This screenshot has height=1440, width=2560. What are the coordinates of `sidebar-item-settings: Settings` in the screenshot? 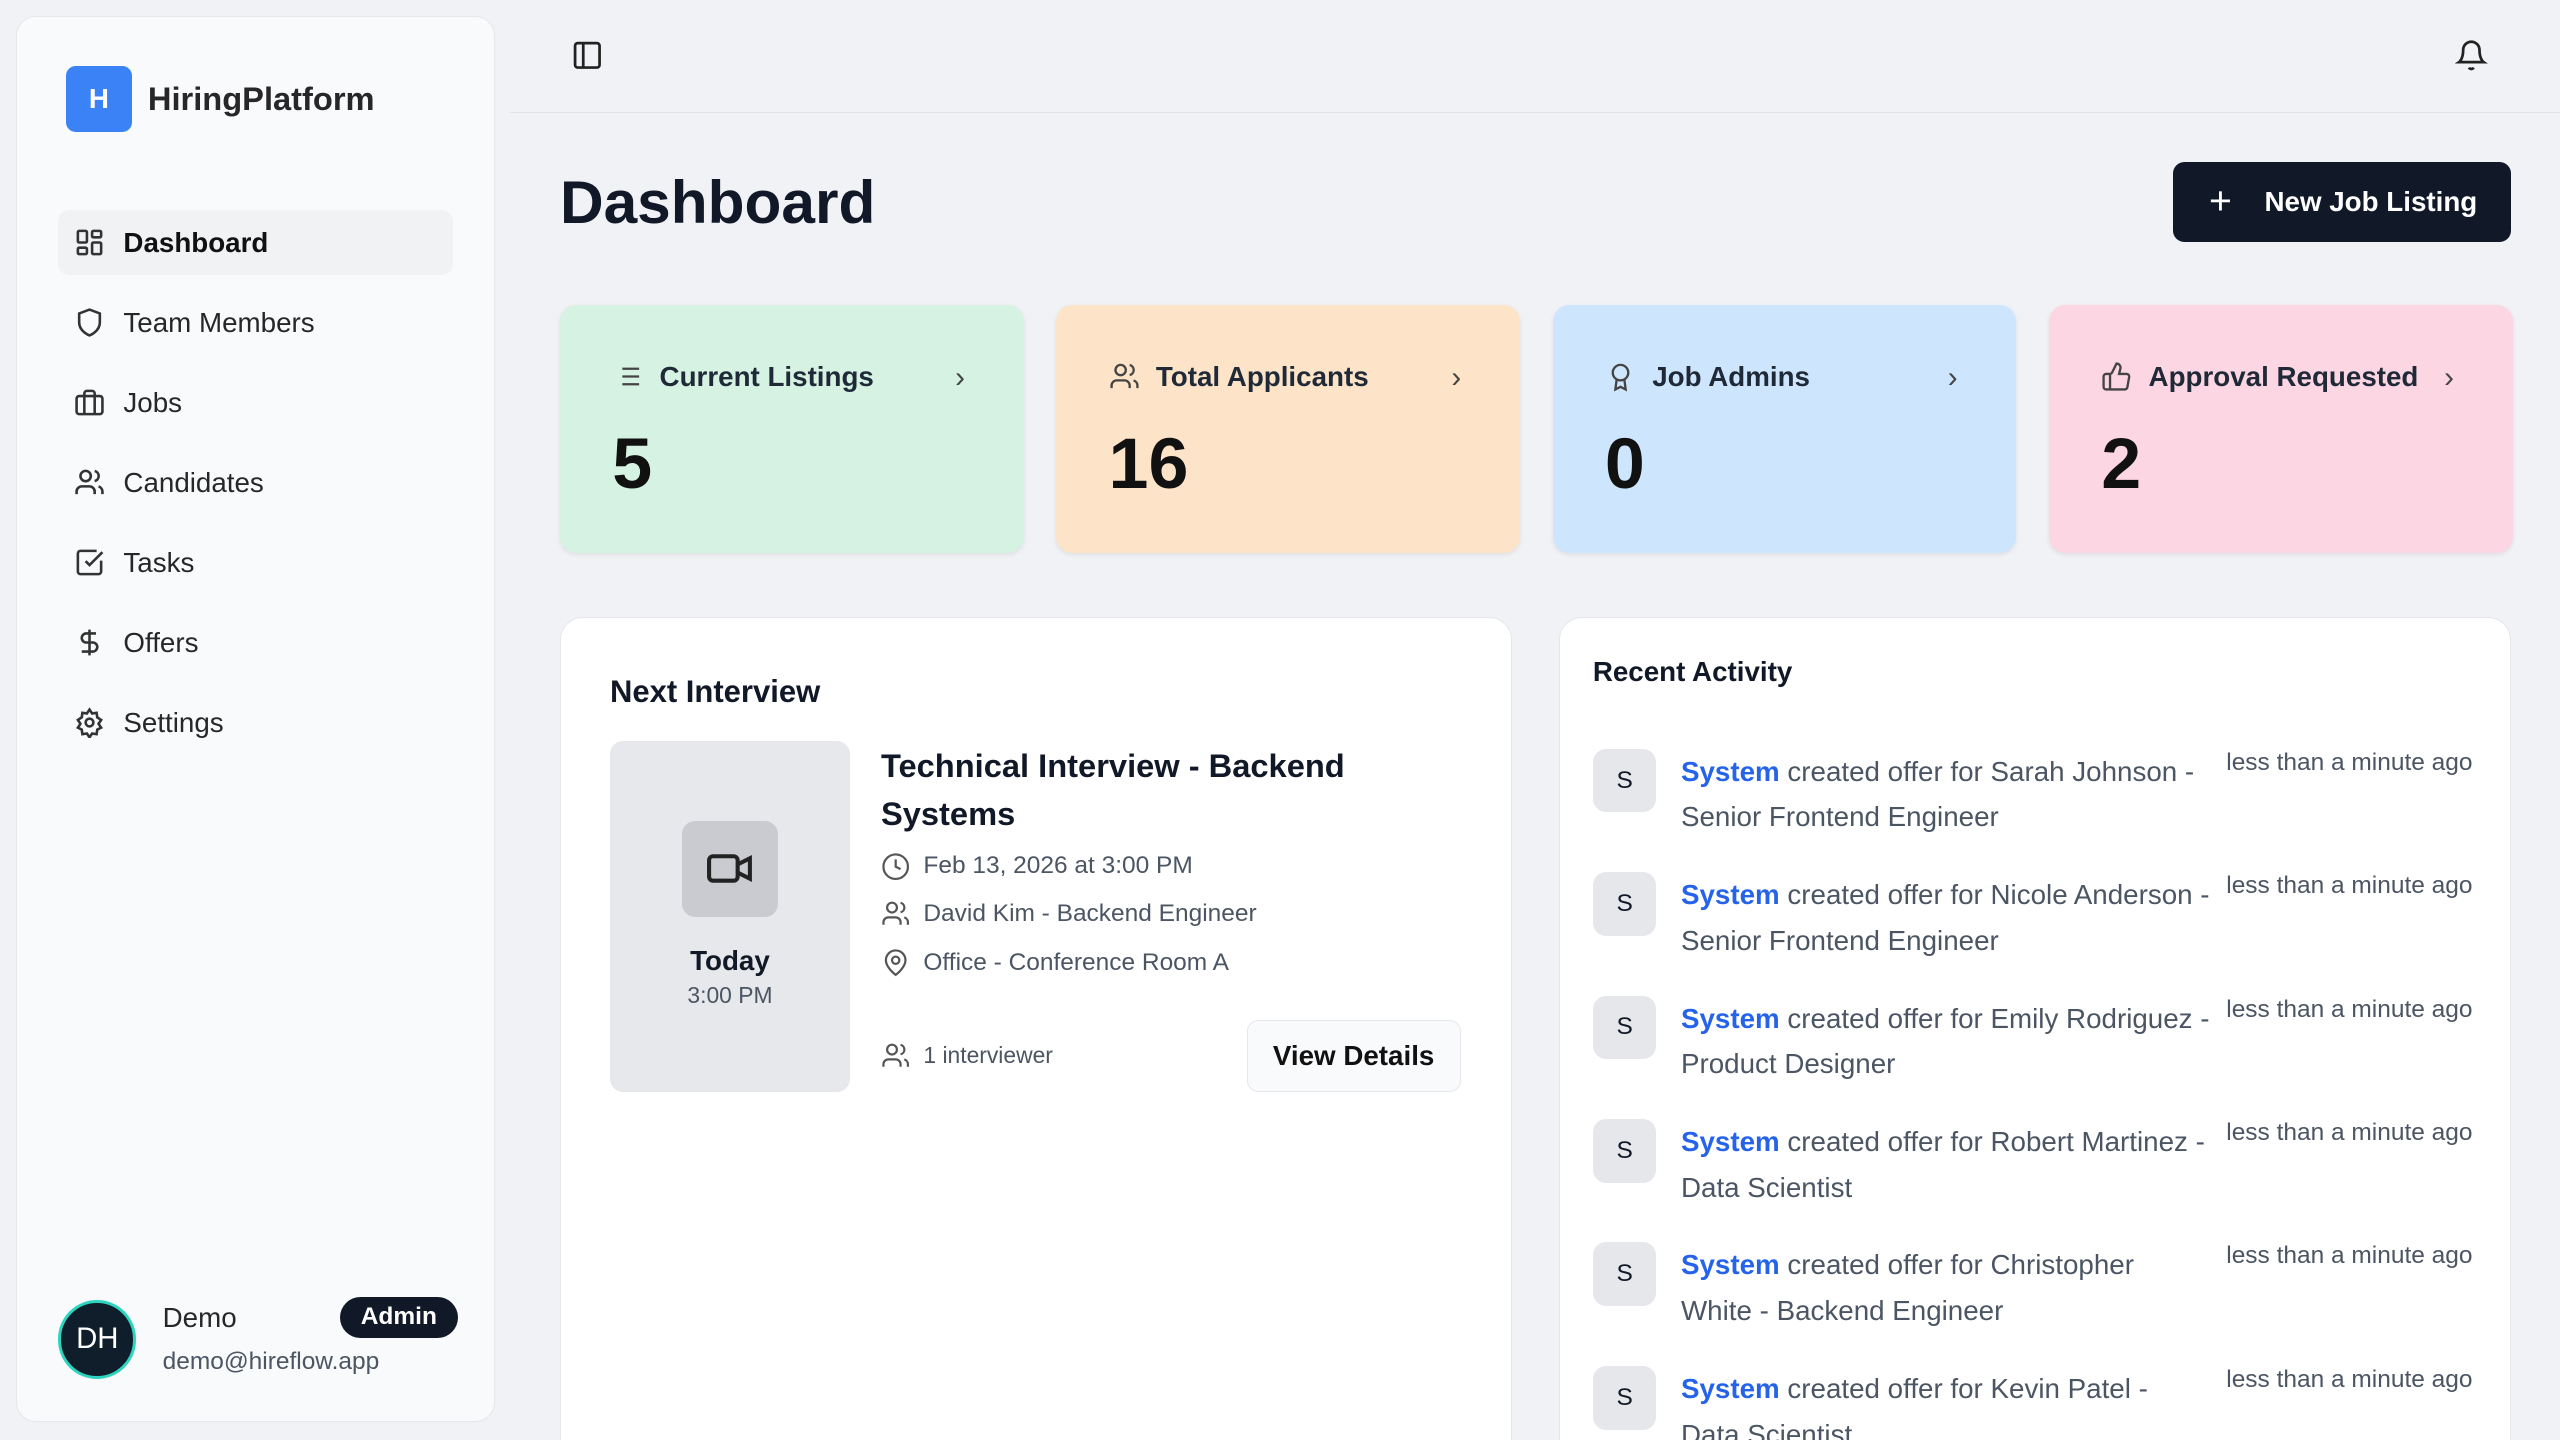 It's located at (255, 722).